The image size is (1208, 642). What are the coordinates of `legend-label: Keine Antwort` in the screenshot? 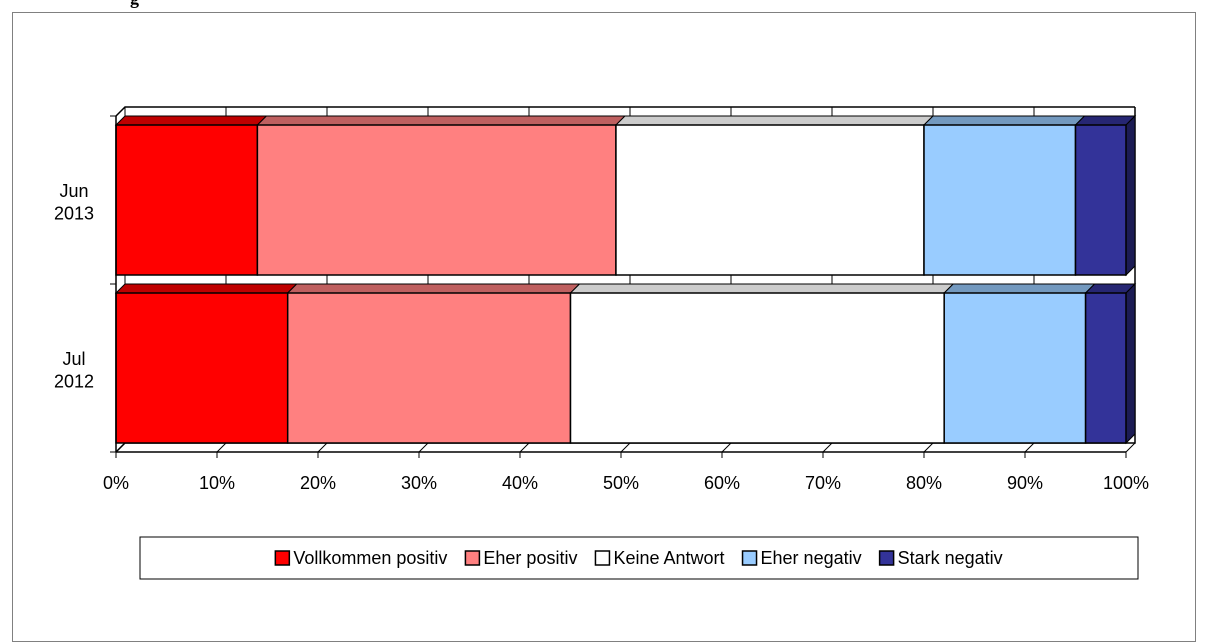 It's located at (668, 558).